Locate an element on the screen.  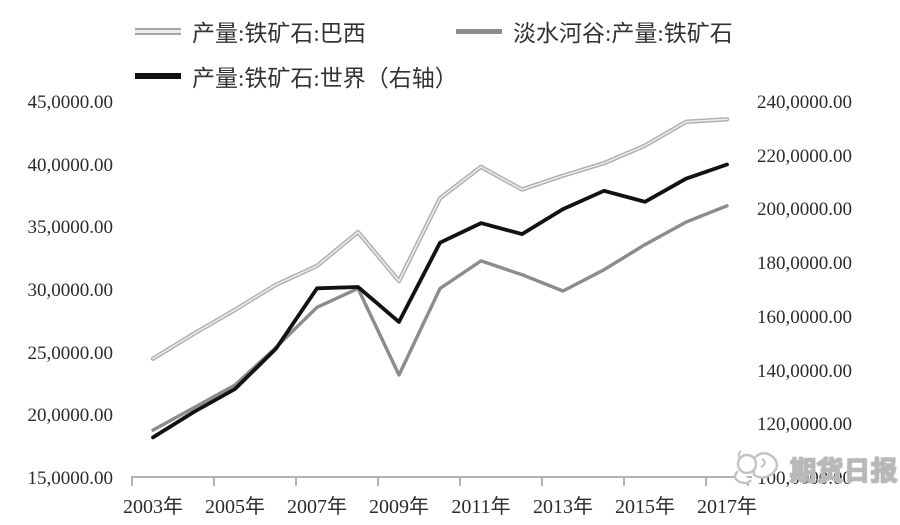
y-right-tick-label: 160,0000.00 is located at coordinates (804, 317).